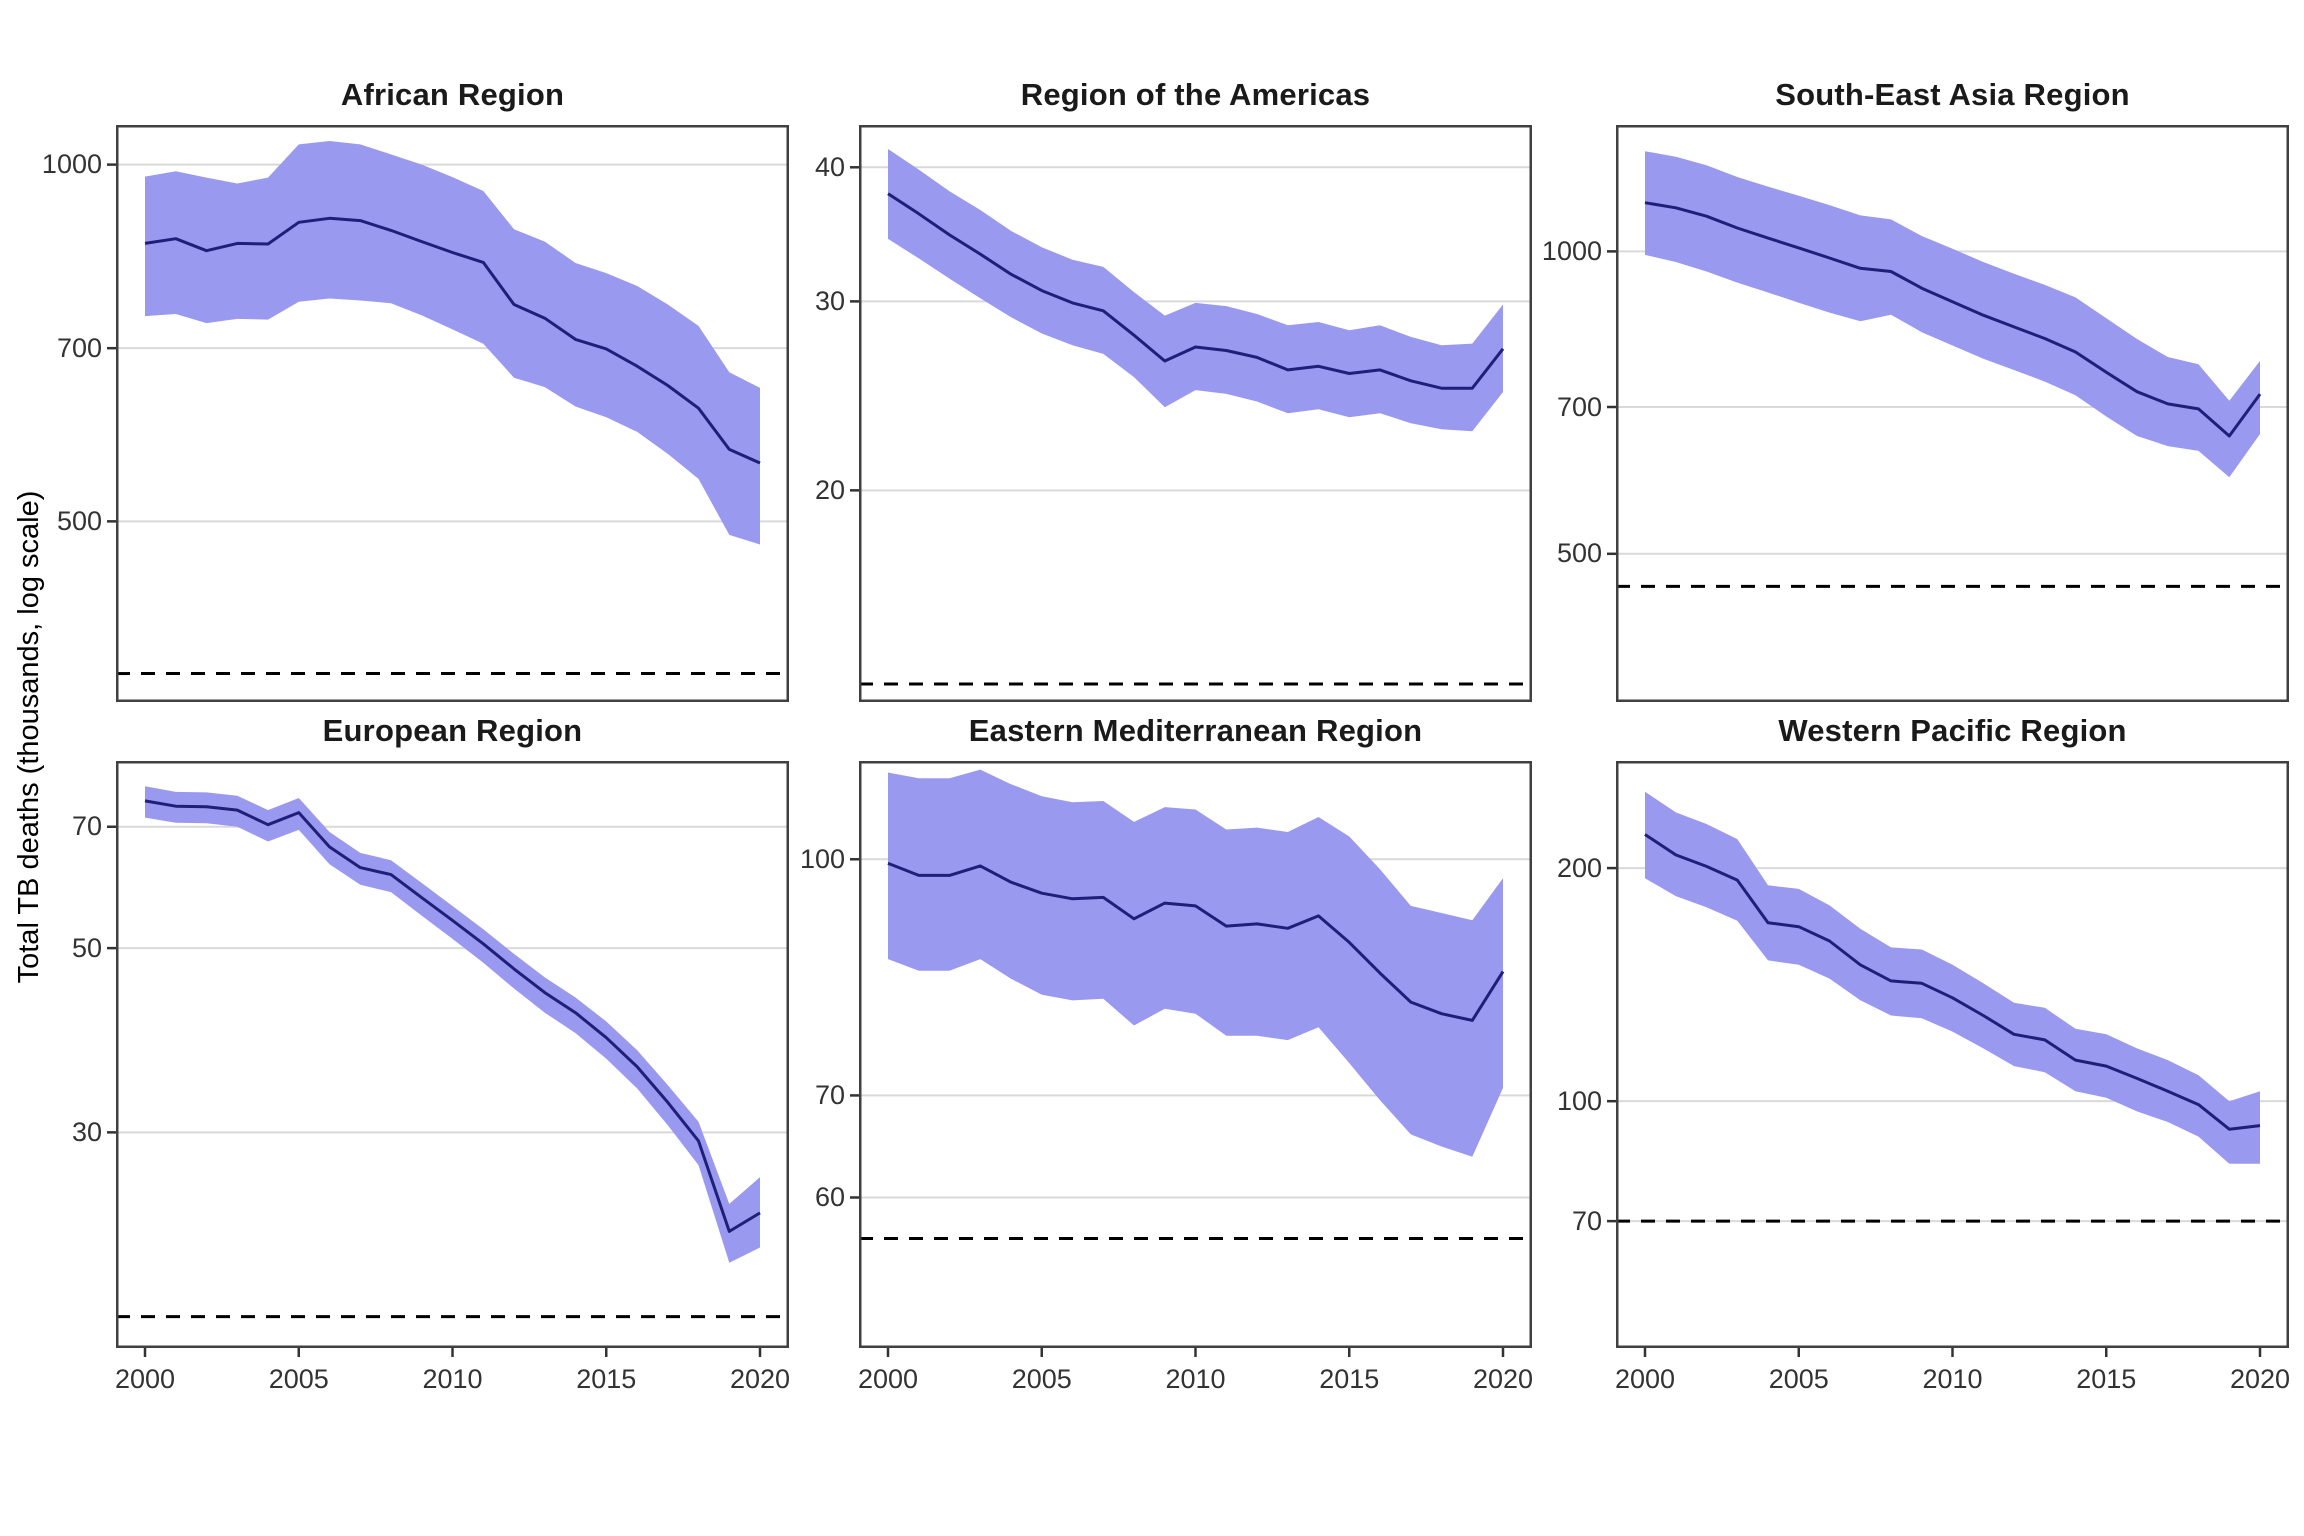 Image resolution: width=2304 pixels, height=1536 pixels. What do you see at coordinates (86, 947) in the screenshot?
I see `y-tick-label: 50` at bounding box center [86, 947].